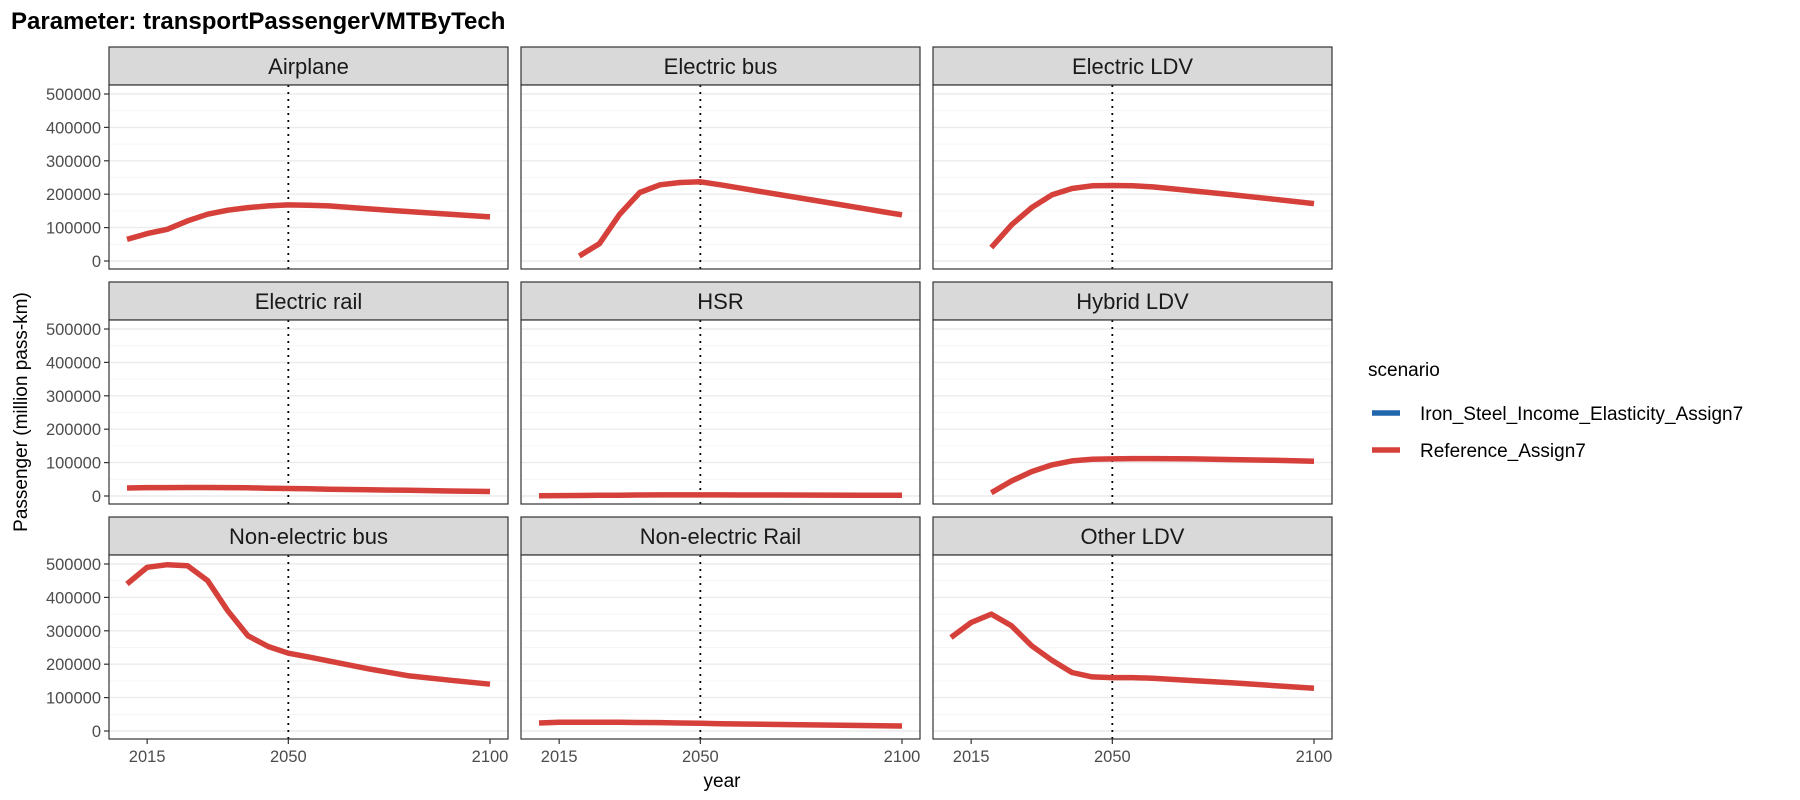 The height and width of the screenshot is (800, 1800). I want to click on facet-label: Airplane, so click(308, 66).